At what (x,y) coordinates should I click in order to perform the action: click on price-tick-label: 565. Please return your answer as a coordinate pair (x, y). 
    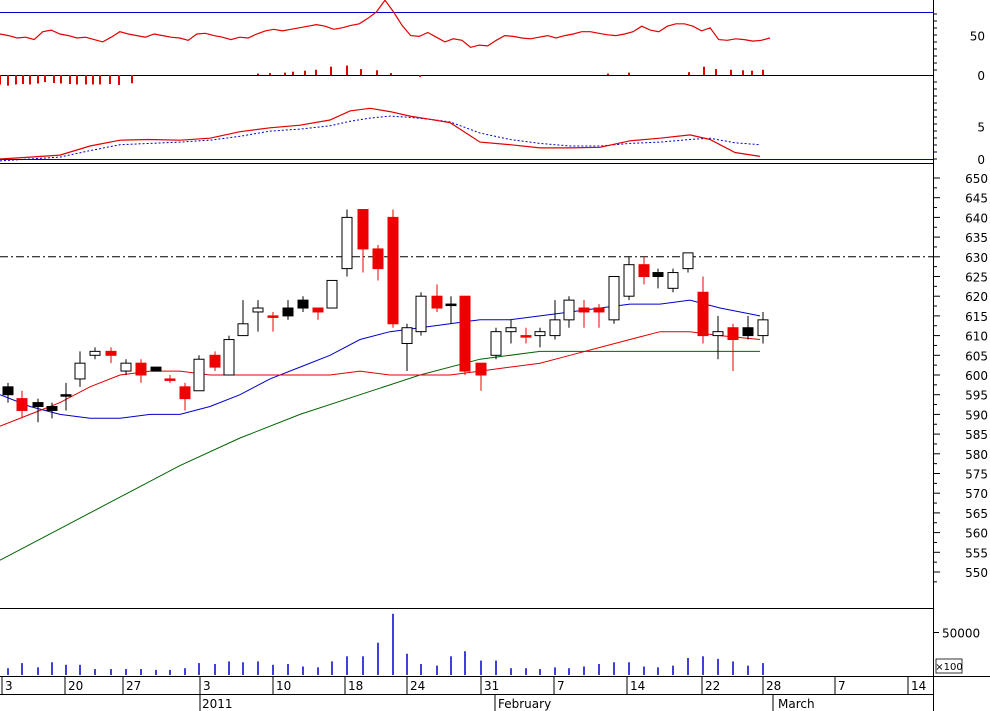
    Looking at the image, I should click on (976, 514).